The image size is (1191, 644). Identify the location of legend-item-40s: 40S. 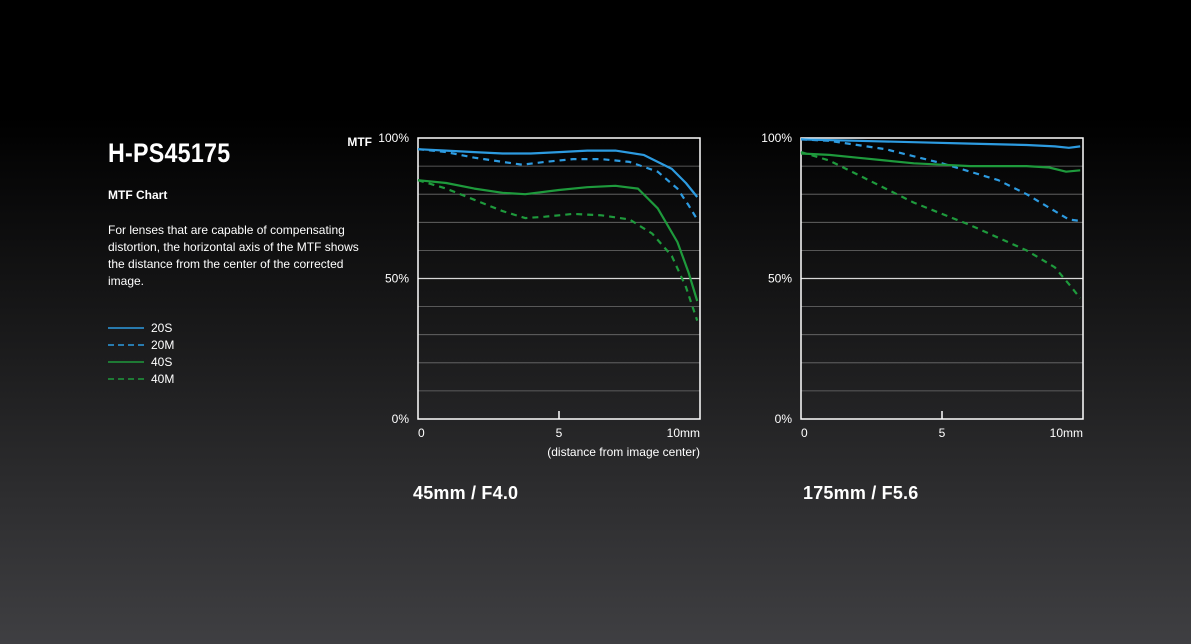
(141, 361).